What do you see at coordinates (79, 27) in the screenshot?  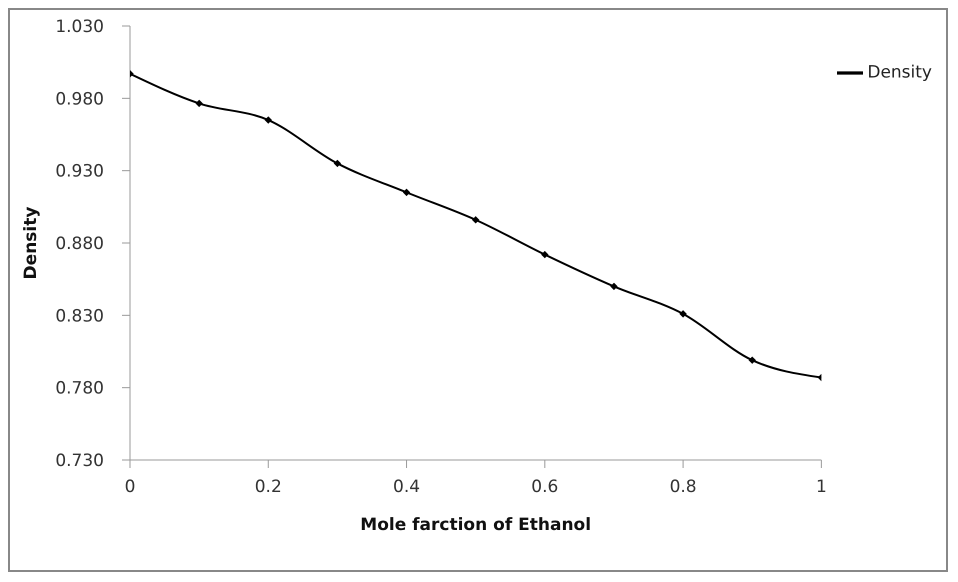 I see `y-tick-label: 1.030` at bounding box center [79, 27].